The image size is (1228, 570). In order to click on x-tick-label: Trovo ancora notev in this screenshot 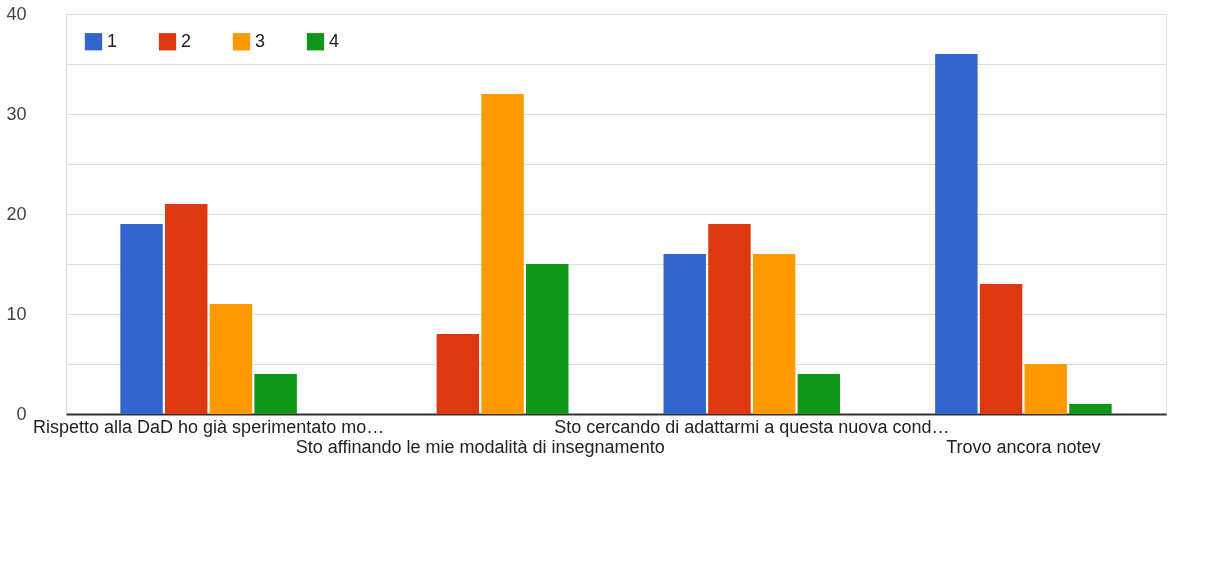, I will do `click(1023, 446)`.